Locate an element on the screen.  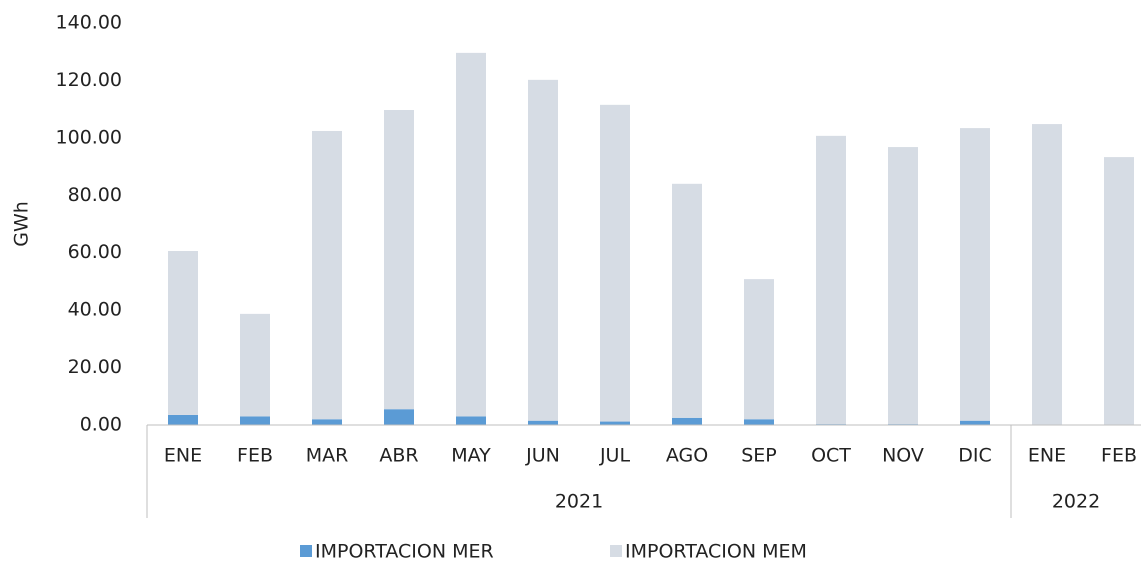
y-tick-label: 20.00 is located at coordinates (95, 367).